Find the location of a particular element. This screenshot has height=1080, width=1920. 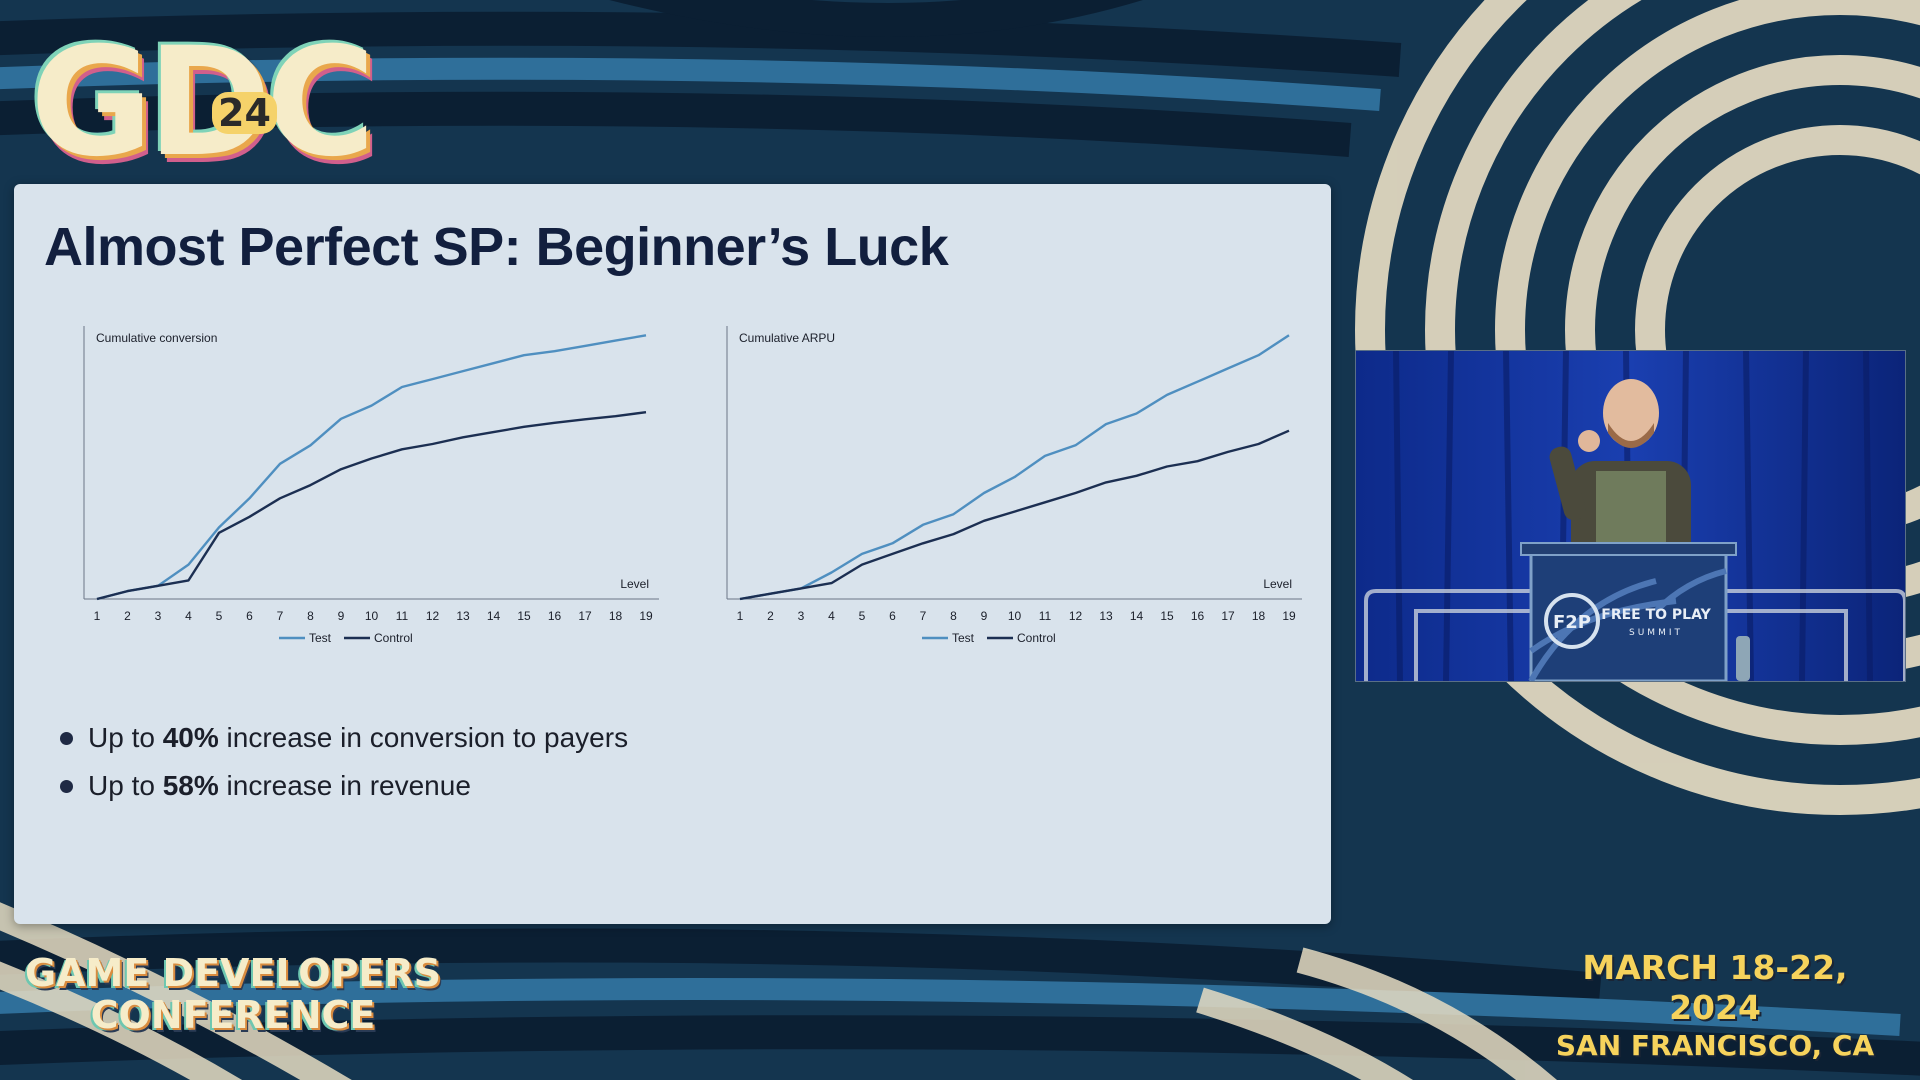

wordmark-line-1: GAME DEVELOPERS is located at coordinates (233, 973).